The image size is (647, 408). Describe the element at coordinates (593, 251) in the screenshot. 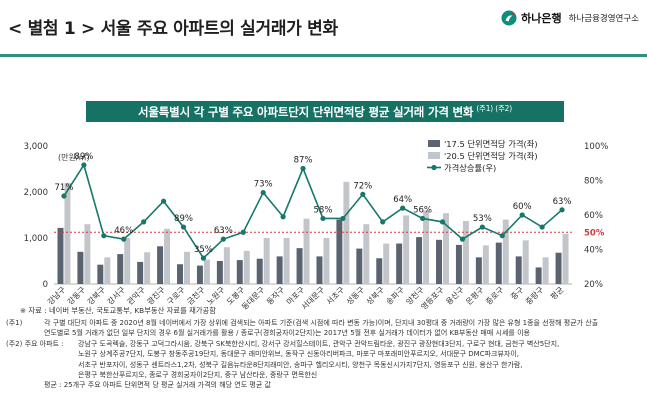

I see `y-right-tick-label: 40%` at that location.